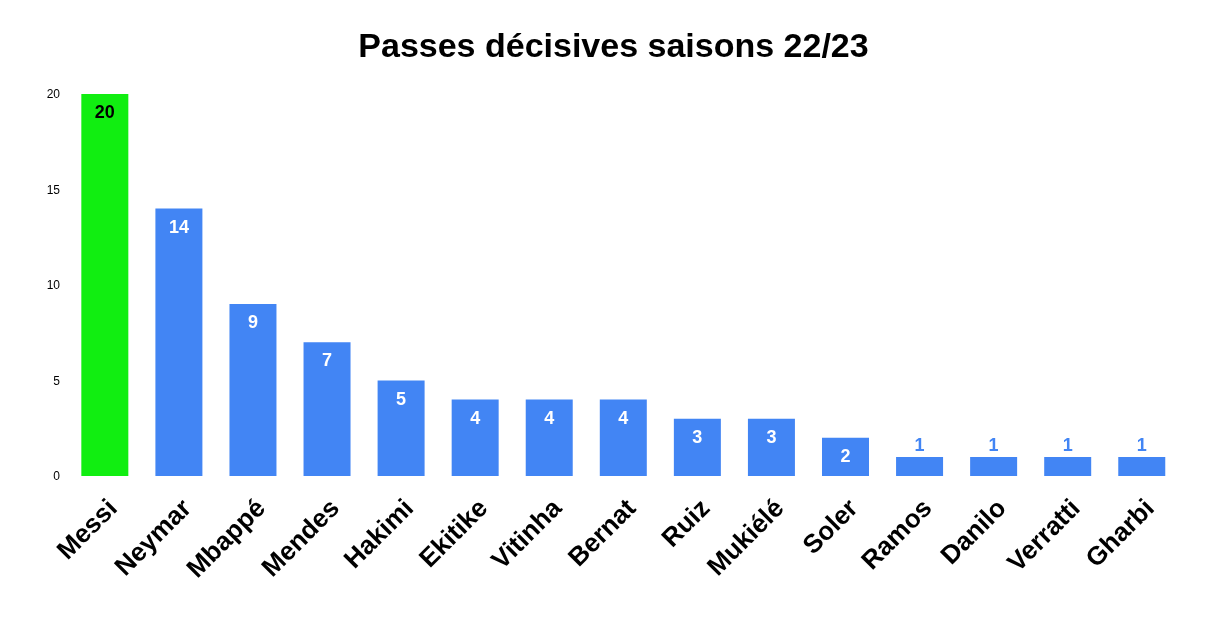 The height and width of the screenshot is (628, 1227). What do you see at coordinates (53, 285) in the screenshot?
I see `y-tick-label: 10` at bounding box center [53, 285].